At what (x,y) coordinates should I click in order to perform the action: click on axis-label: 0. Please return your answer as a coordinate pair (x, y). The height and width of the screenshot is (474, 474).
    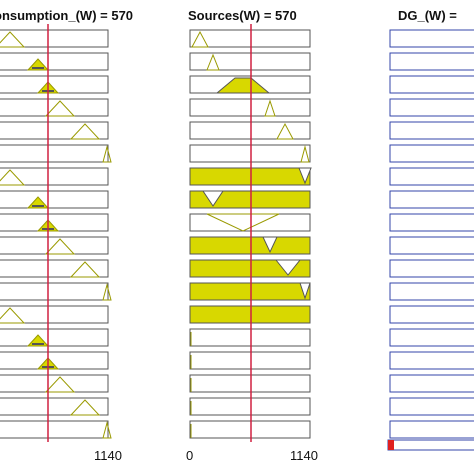
    Looking at the image, I should click on (189, 455).